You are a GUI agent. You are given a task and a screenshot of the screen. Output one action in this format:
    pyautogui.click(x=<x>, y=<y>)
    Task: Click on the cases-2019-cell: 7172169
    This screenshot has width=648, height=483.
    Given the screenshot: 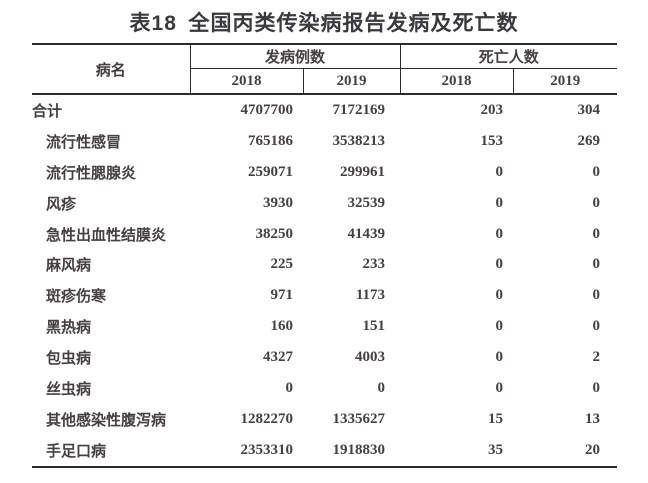 What is the action you would take?
    pyautogui.click(x=359, y=109)
    